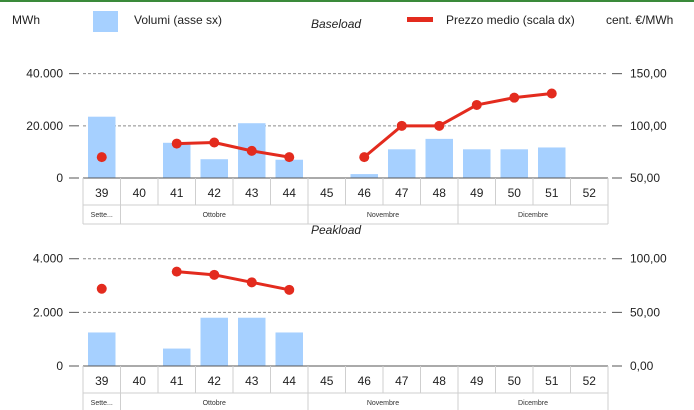 This screenshot has width=694, height=410. What do you see at coordinates (347, 1) in the screenshot?
I see `top-border` at bounding box center [347, 1].